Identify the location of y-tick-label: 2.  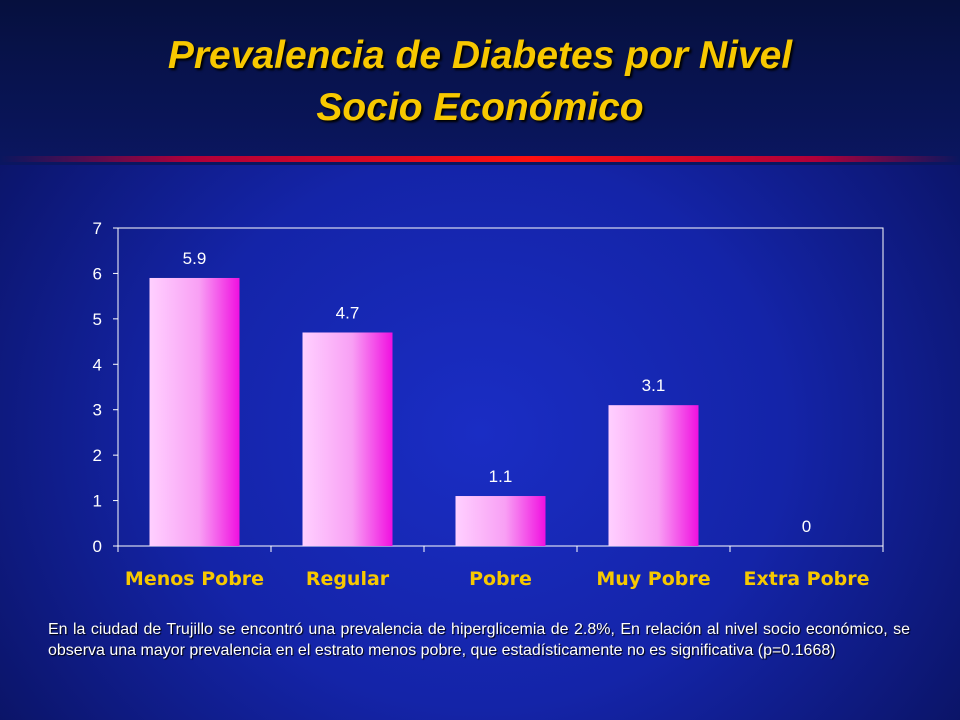
(97, 455).